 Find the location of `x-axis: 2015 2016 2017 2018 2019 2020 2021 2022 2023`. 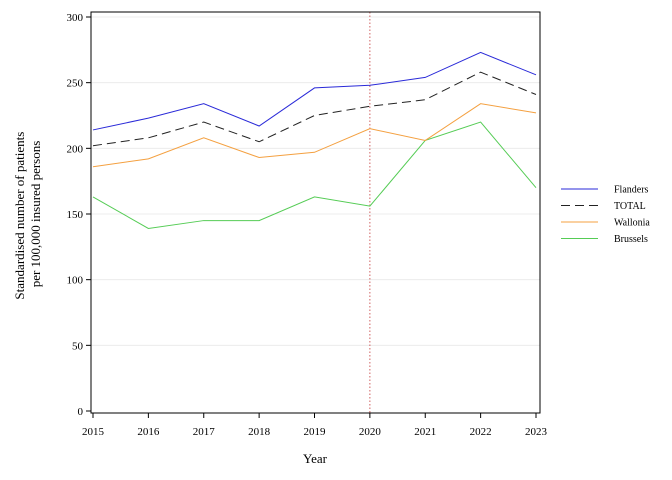

x-axis: 2015 2016 2017 2018 2019 2020 2021 2022 2023 is located at coordinates (315, 425).